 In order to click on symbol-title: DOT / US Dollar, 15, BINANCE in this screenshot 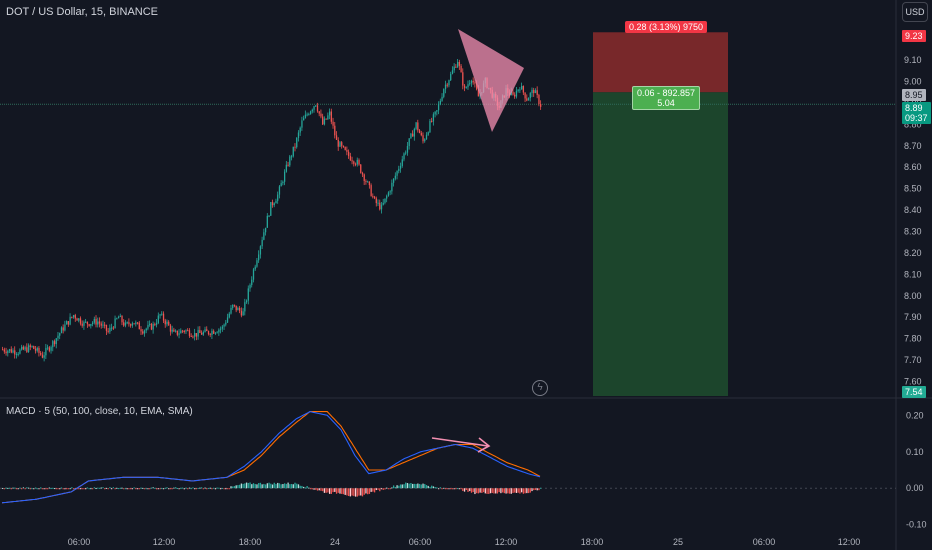, I will do `click(82, 12)`.